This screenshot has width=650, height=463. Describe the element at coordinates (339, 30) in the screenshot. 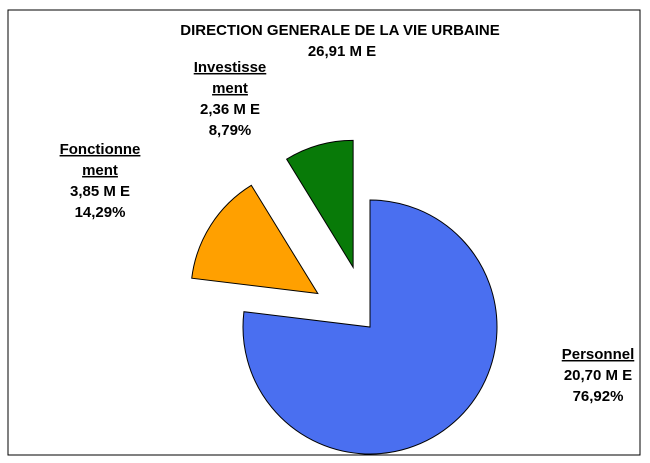

I see `chart-title: DIRECTION GENERALE DE LA VIE URBAINE` at that location.